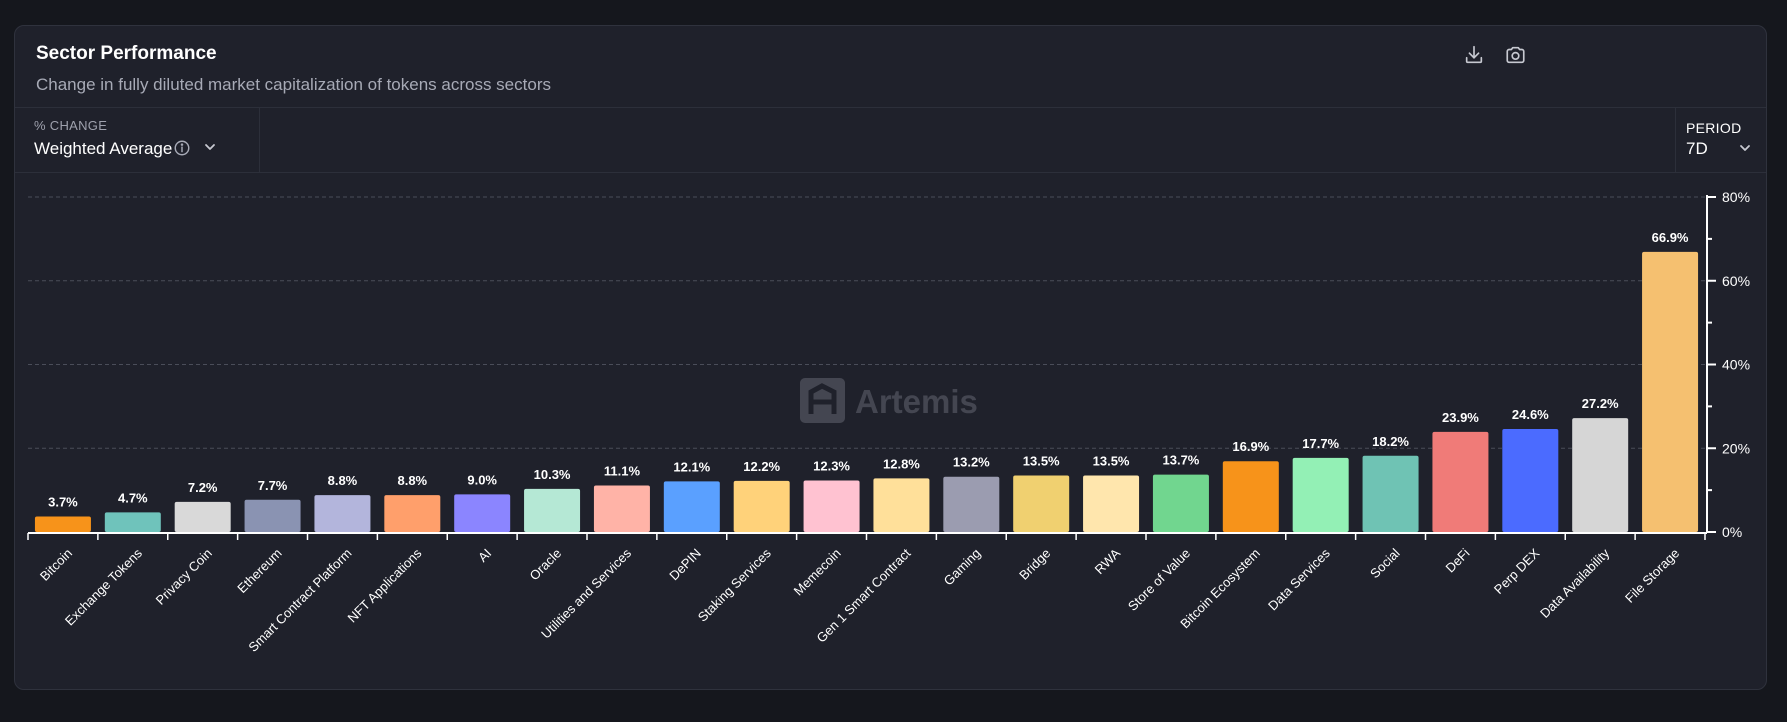 This screenshot has width=1787, height=722. I want to click on download-icon, so click(1474, 55).